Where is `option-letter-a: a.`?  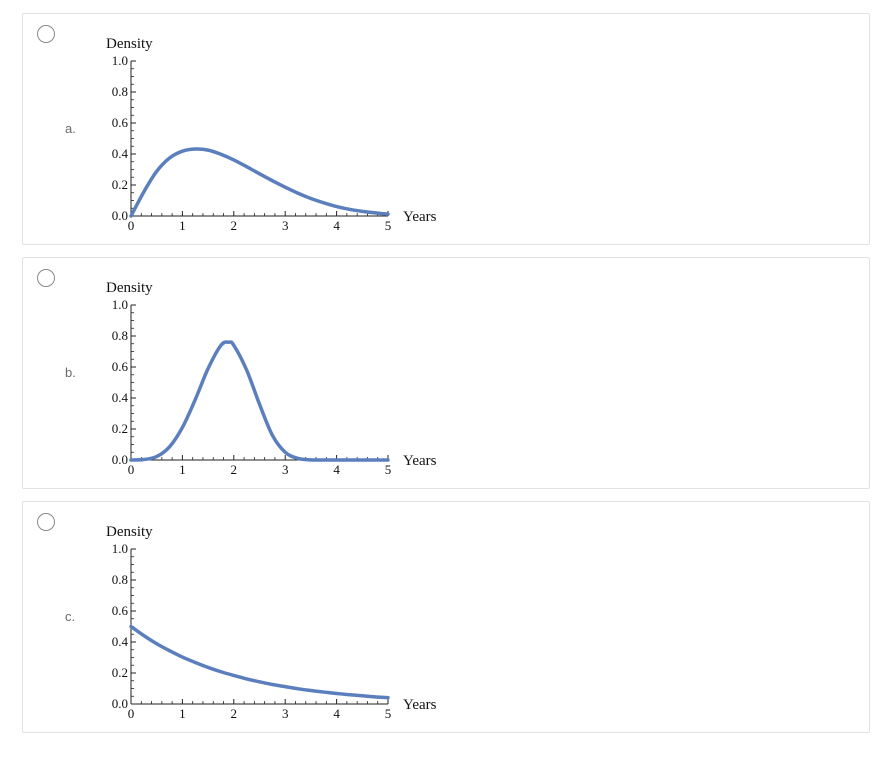
option-letter-a: a. is located at coordinates (70, 128).